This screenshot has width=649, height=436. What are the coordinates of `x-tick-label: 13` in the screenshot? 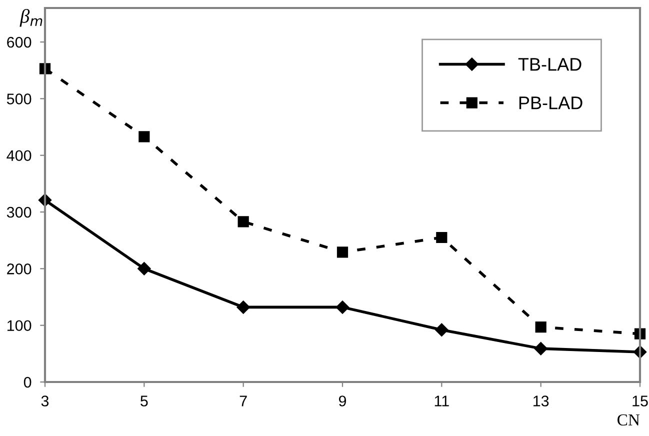 It's located at (541, 401).